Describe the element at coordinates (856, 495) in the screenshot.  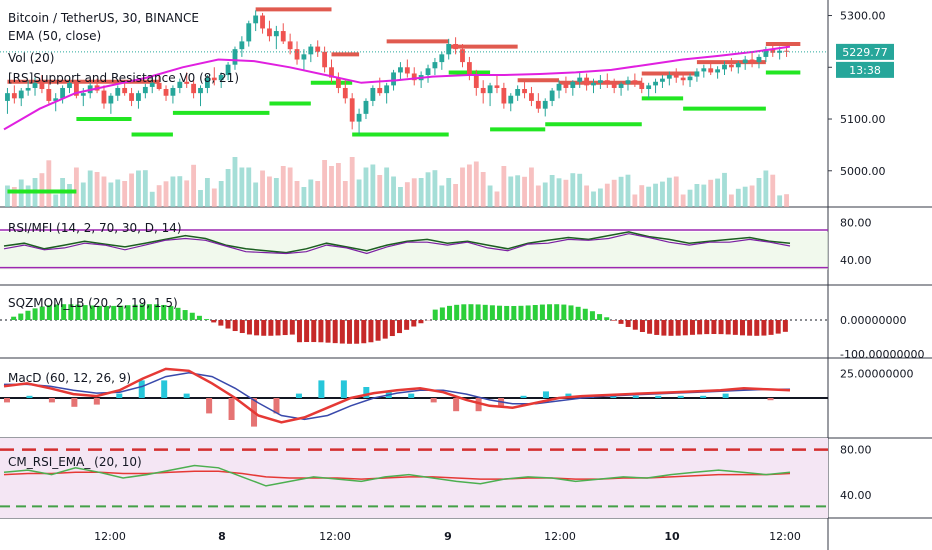
I see `cm-tick-label: 40.00` at that location.